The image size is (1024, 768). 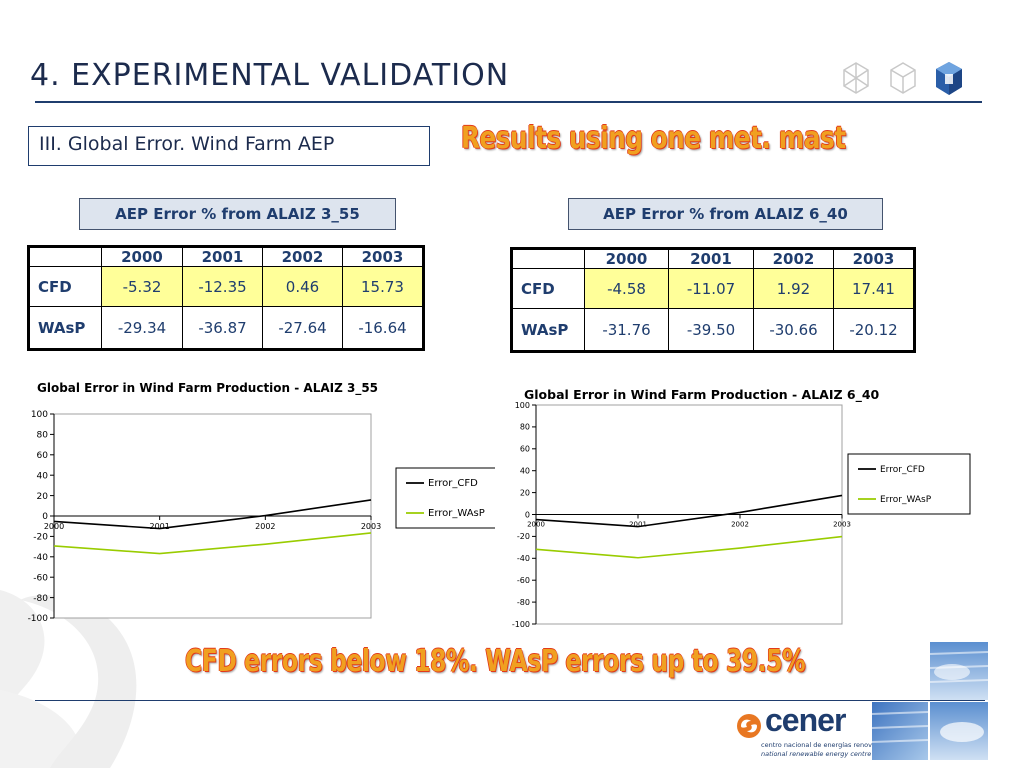 I want to click on table-cell: 17.41, so click(x=874, y=288).